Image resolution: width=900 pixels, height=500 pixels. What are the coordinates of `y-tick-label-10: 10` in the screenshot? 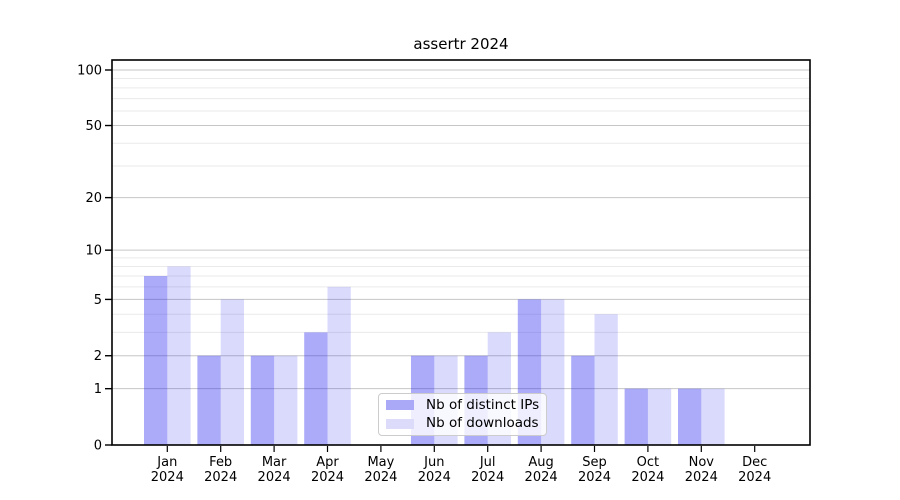 It's located at (93, 251).